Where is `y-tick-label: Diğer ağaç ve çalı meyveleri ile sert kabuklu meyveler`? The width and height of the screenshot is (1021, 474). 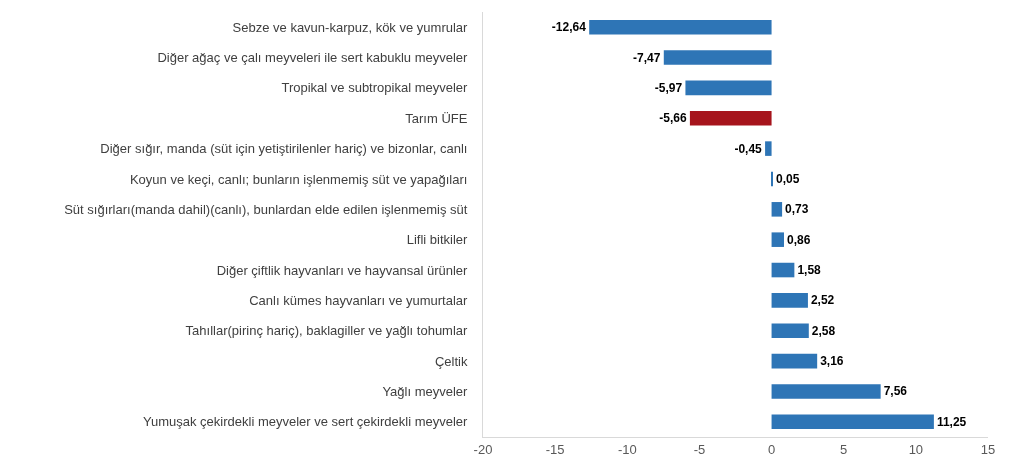
y-tick-label: Diğer ağaç ve çalı meyveleri ile sert kabuklu meyveler is located at coordinates (313, 58).